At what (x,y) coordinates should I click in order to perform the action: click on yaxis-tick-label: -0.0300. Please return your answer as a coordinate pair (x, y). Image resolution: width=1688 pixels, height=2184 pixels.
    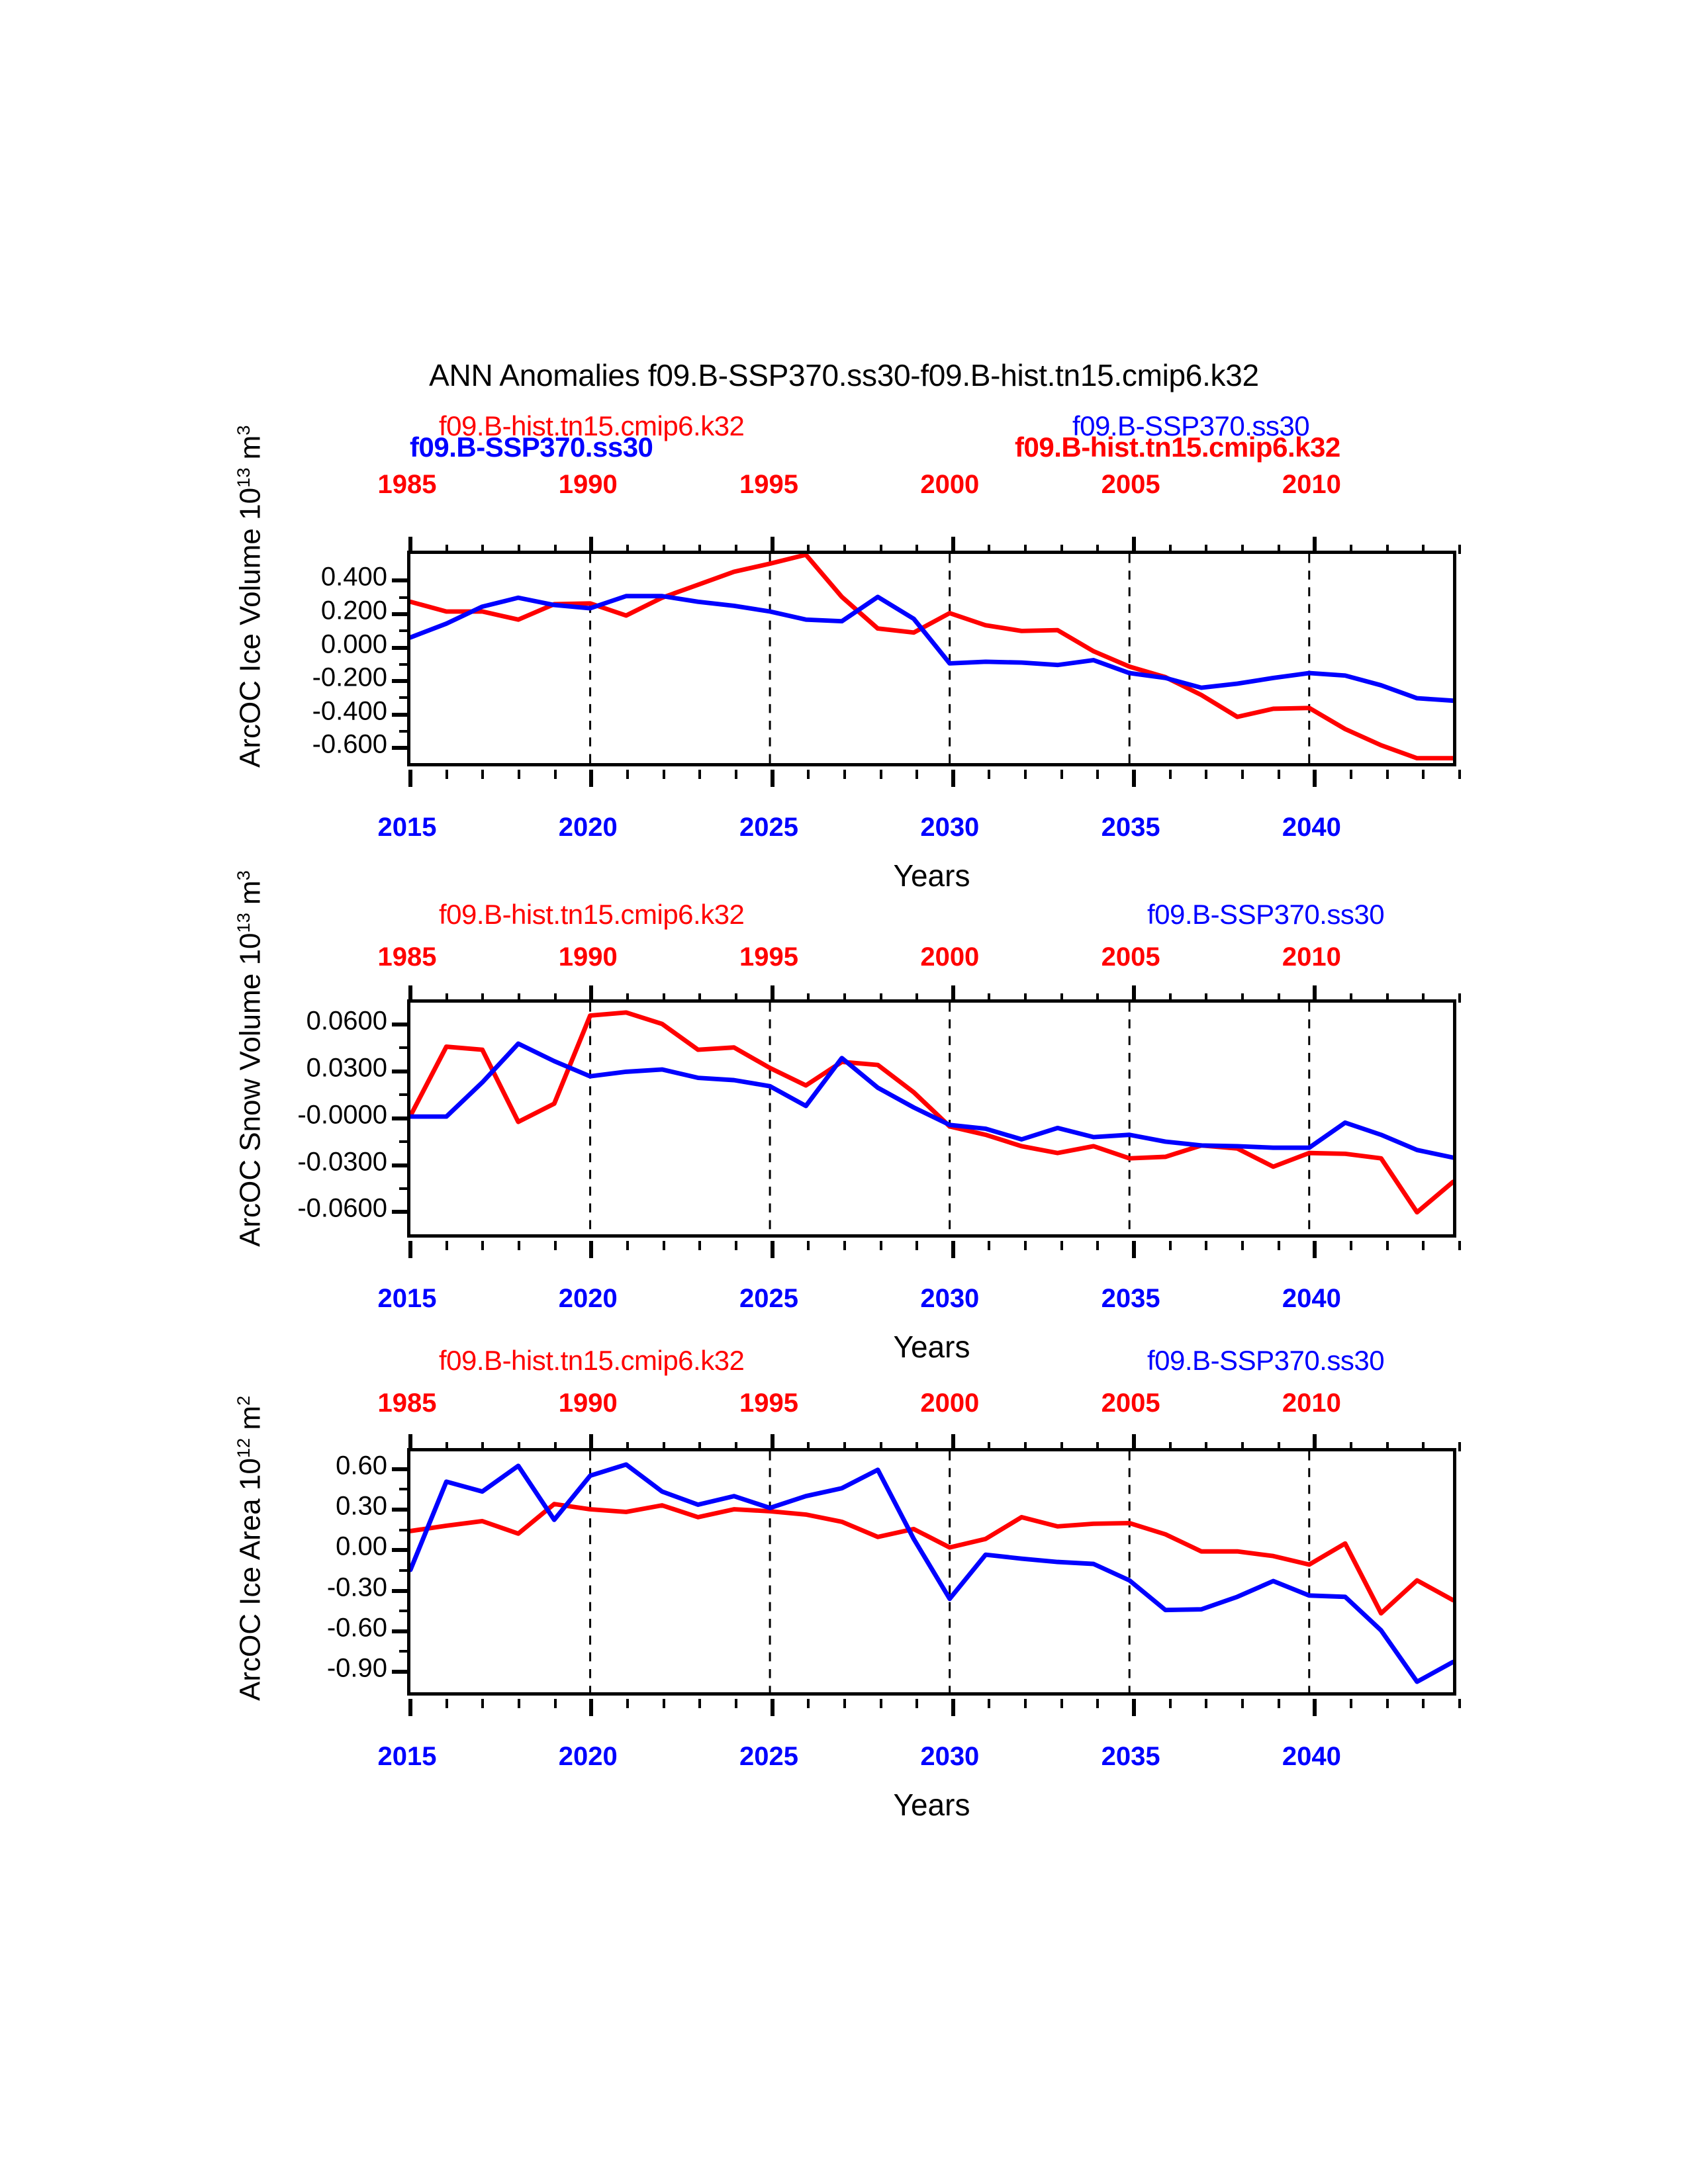
    Looking at the image, I should click on (342, 1161).